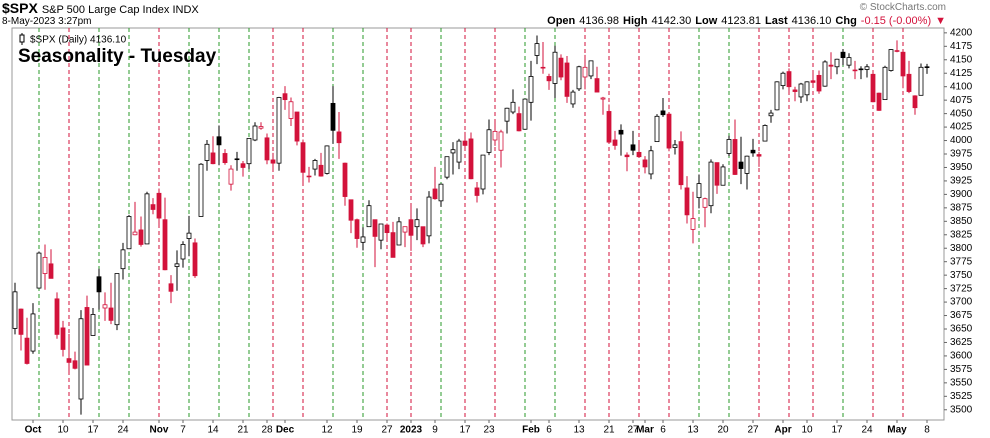 Image resolution: width=990 pixels, height=438 pixels. Describe the element at coordinates (961, 315) in the screenshot. I see `y-tick-label: 3675` at that location.